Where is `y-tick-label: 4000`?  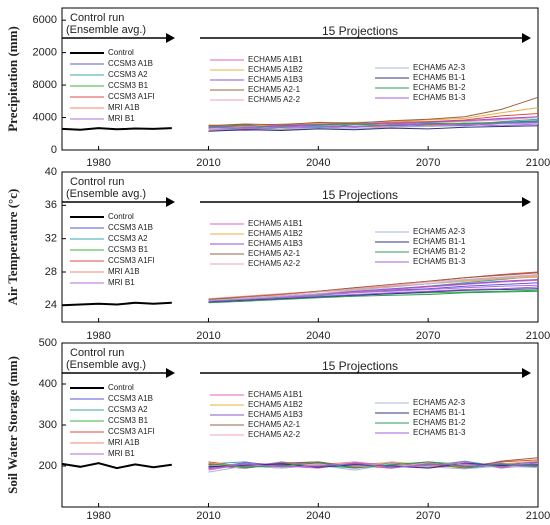
y-tick-label: 4000 is located at coordinates (45, 117).